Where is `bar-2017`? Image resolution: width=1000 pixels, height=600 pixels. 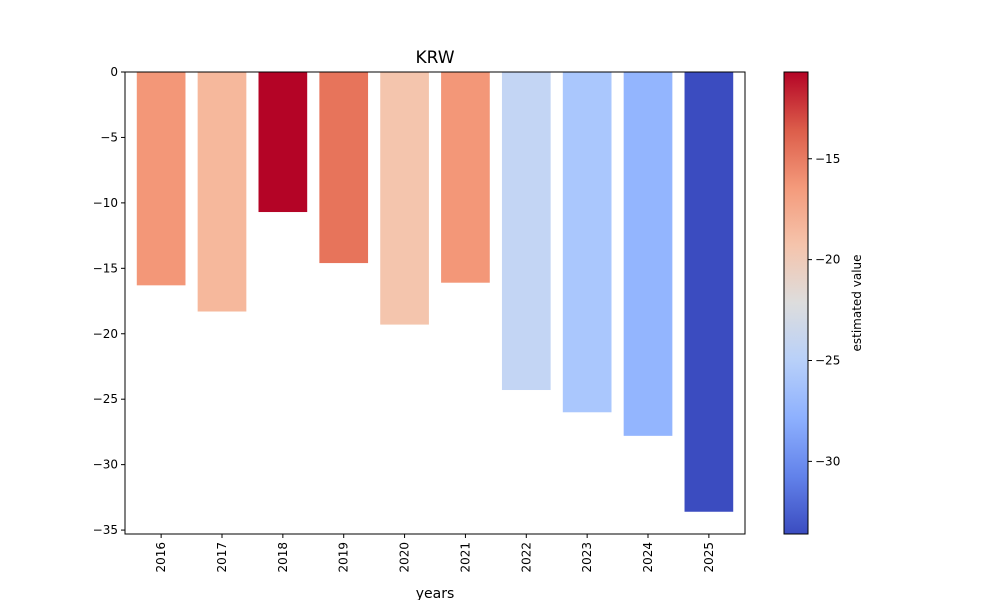
bar-2017 is located at coordinates (222, 192).